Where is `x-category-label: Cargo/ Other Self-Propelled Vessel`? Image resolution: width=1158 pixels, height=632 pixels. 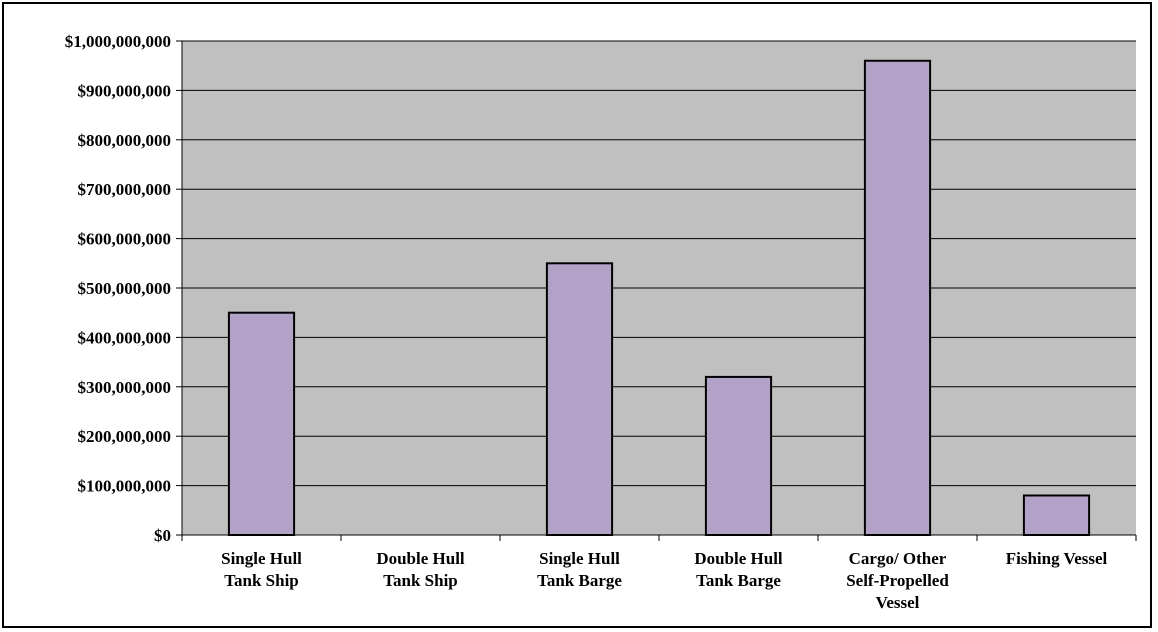 x-category-label: Cargo/ Other Self-Propelled Vessel is located at coordinates (897, 580).